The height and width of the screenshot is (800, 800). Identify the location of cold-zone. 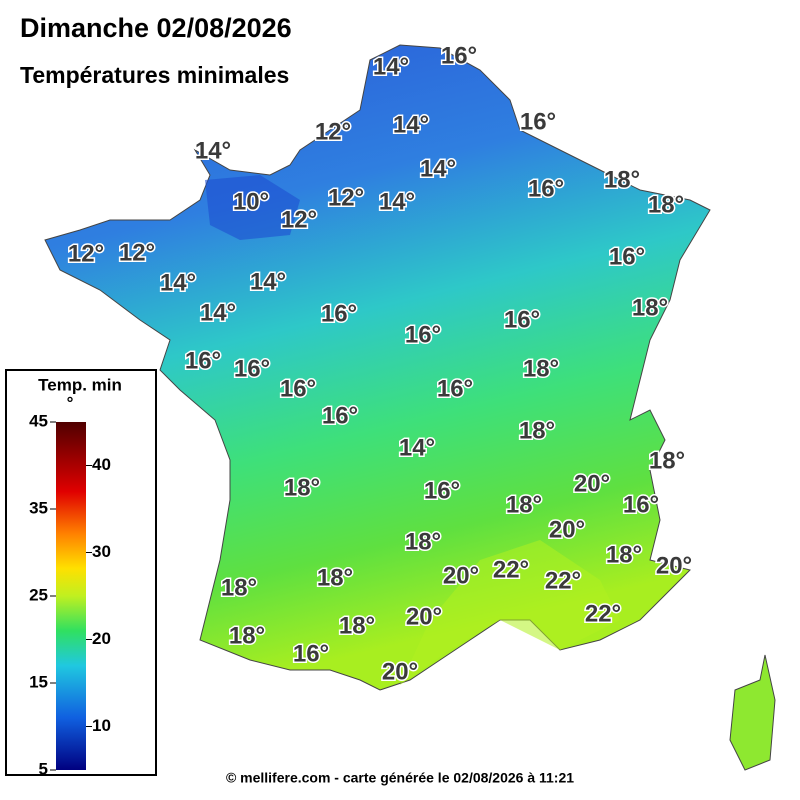
(252, 207).